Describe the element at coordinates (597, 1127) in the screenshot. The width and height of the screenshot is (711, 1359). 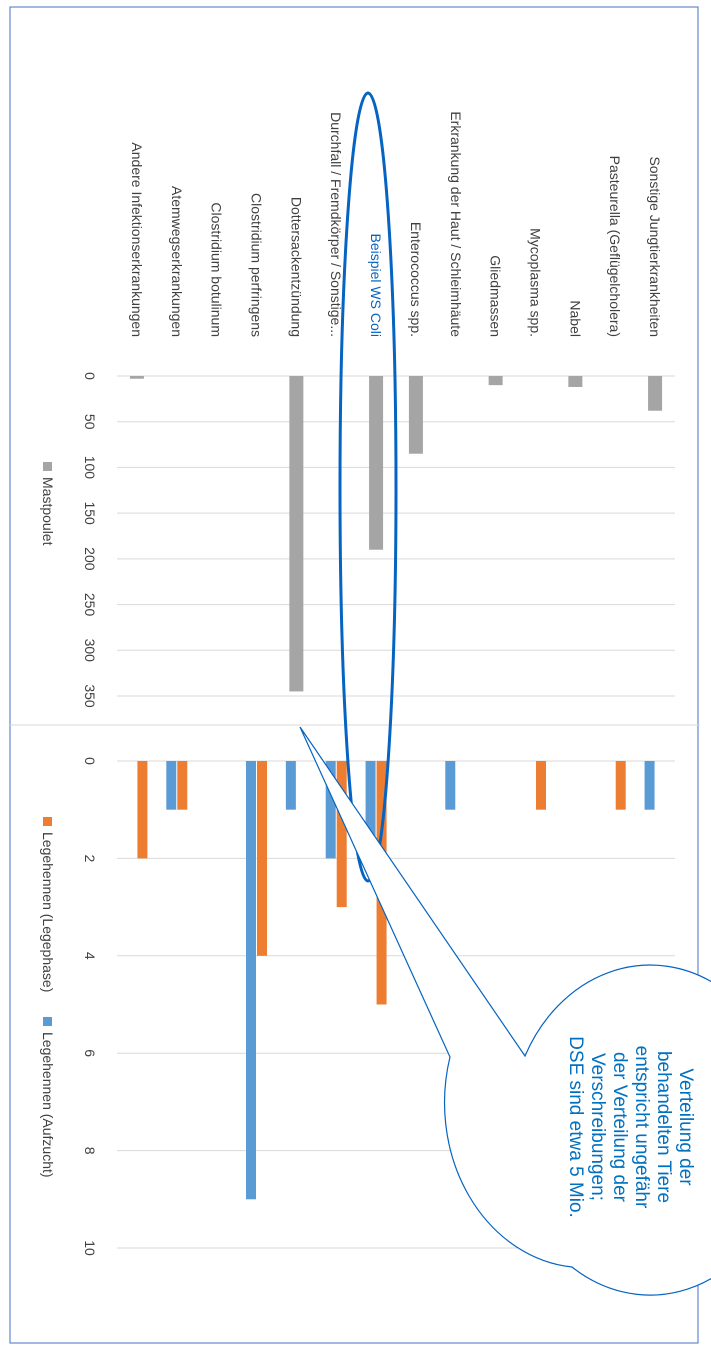
I see `callout-line: Verschreibungen;` at that location.